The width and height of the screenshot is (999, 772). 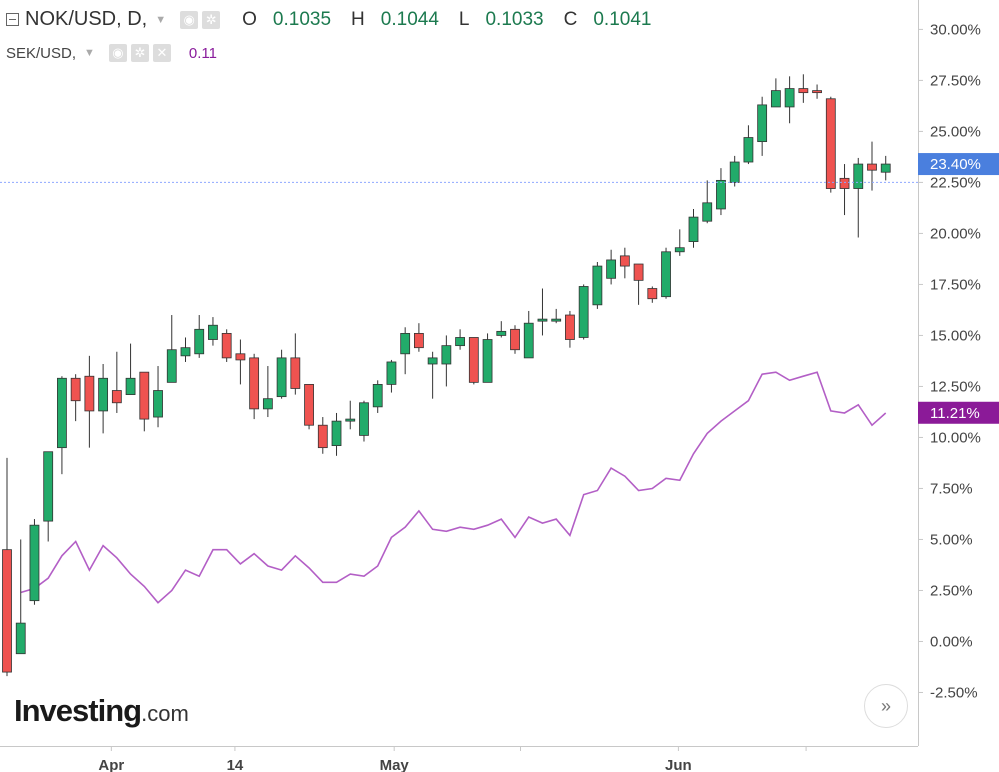 I want to click on y-tick-label: 22.50%, so click(x=955, y=182).